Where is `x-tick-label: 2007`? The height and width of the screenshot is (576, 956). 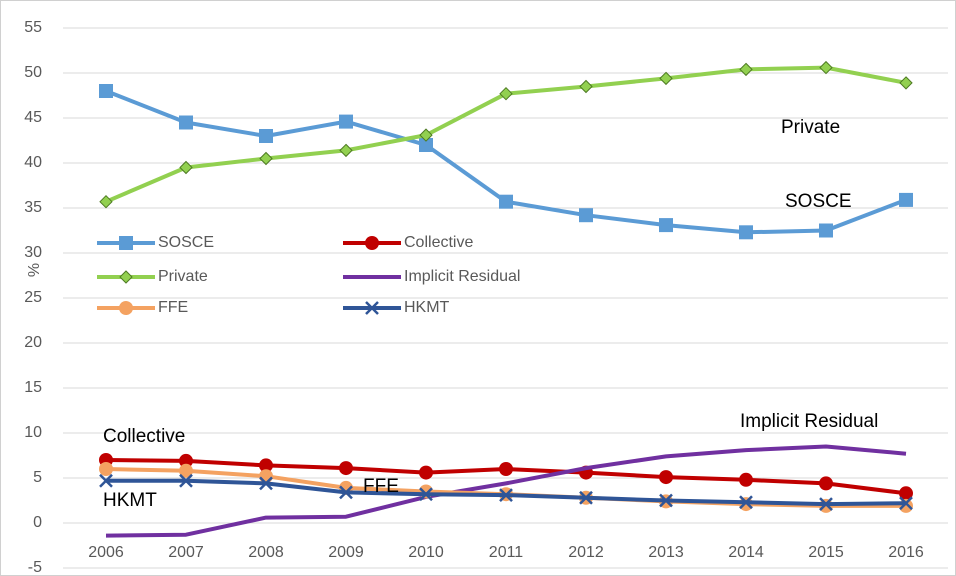
x-tick-label: 2007 is located at coordinates (186, 552).